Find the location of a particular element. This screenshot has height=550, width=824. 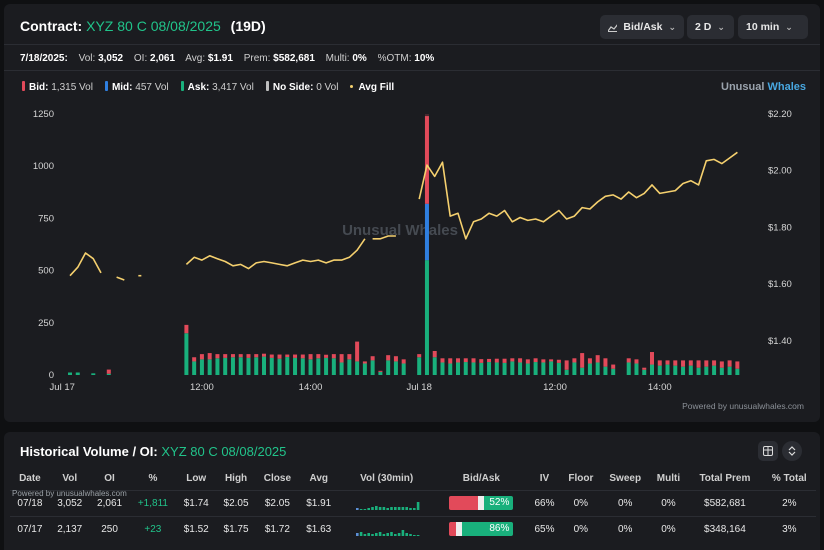

contract-label: Contract: is located at coordinates (51, 26).